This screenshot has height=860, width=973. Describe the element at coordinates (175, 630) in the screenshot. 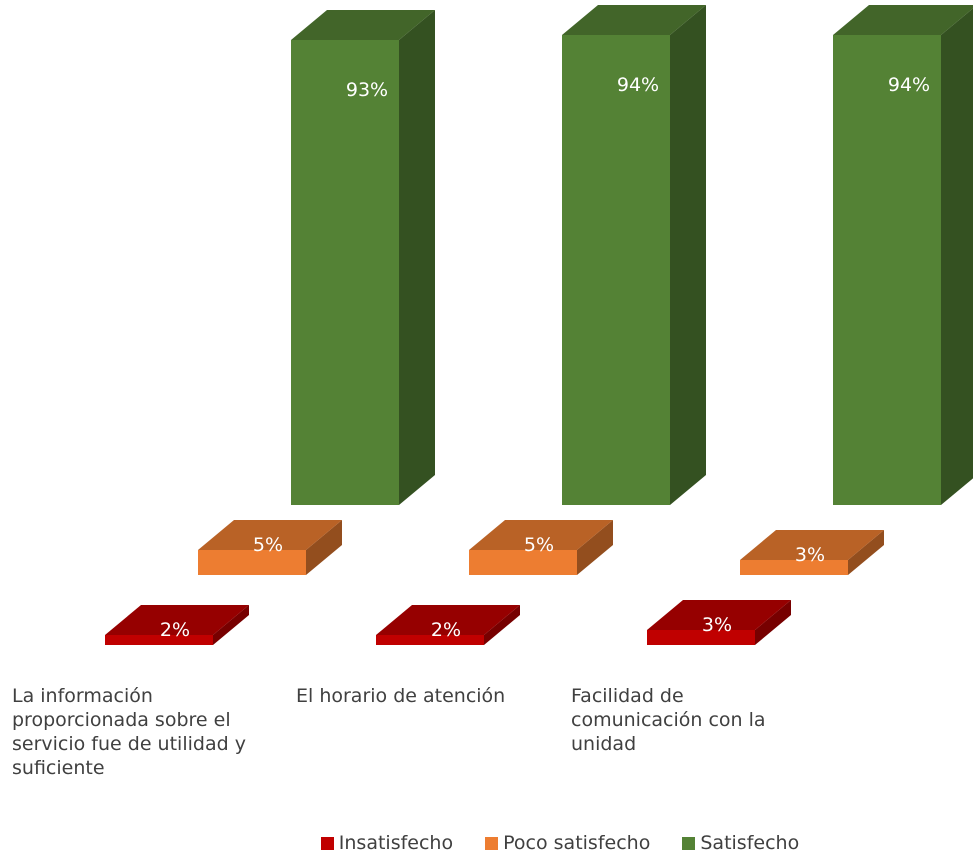

I see `data-label-insatisfecho-1: 2%` at that location.